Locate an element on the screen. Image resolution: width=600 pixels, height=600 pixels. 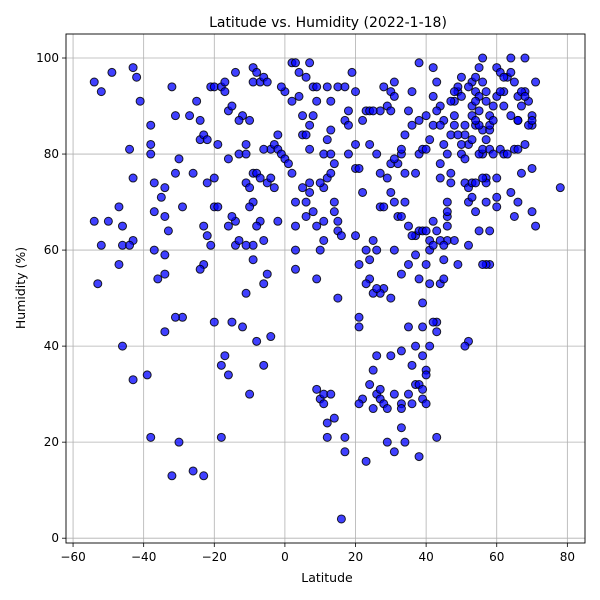
x-tick-label: 80 is located at coordinates (567, 557).